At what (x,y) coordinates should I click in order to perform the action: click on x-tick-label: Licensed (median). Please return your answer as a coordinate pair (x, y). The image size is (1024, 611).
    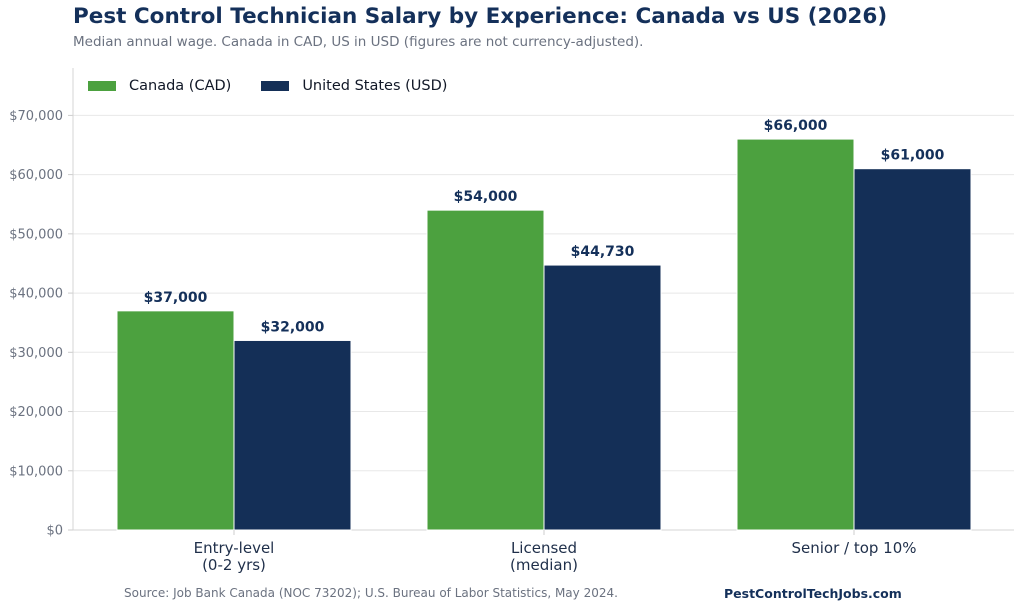
    Looking at the image, I should click on (544, 556).